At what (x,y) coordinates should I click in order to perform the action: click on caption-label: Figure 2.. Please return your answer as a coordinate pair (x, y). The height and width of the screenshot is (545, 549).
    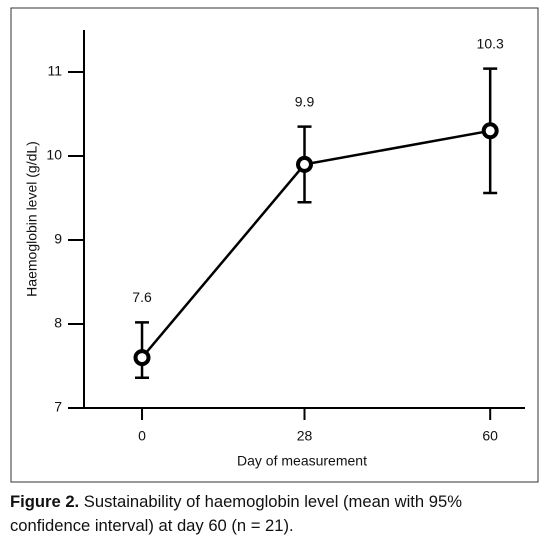
    Looking at the image, I should click on (45, 501).